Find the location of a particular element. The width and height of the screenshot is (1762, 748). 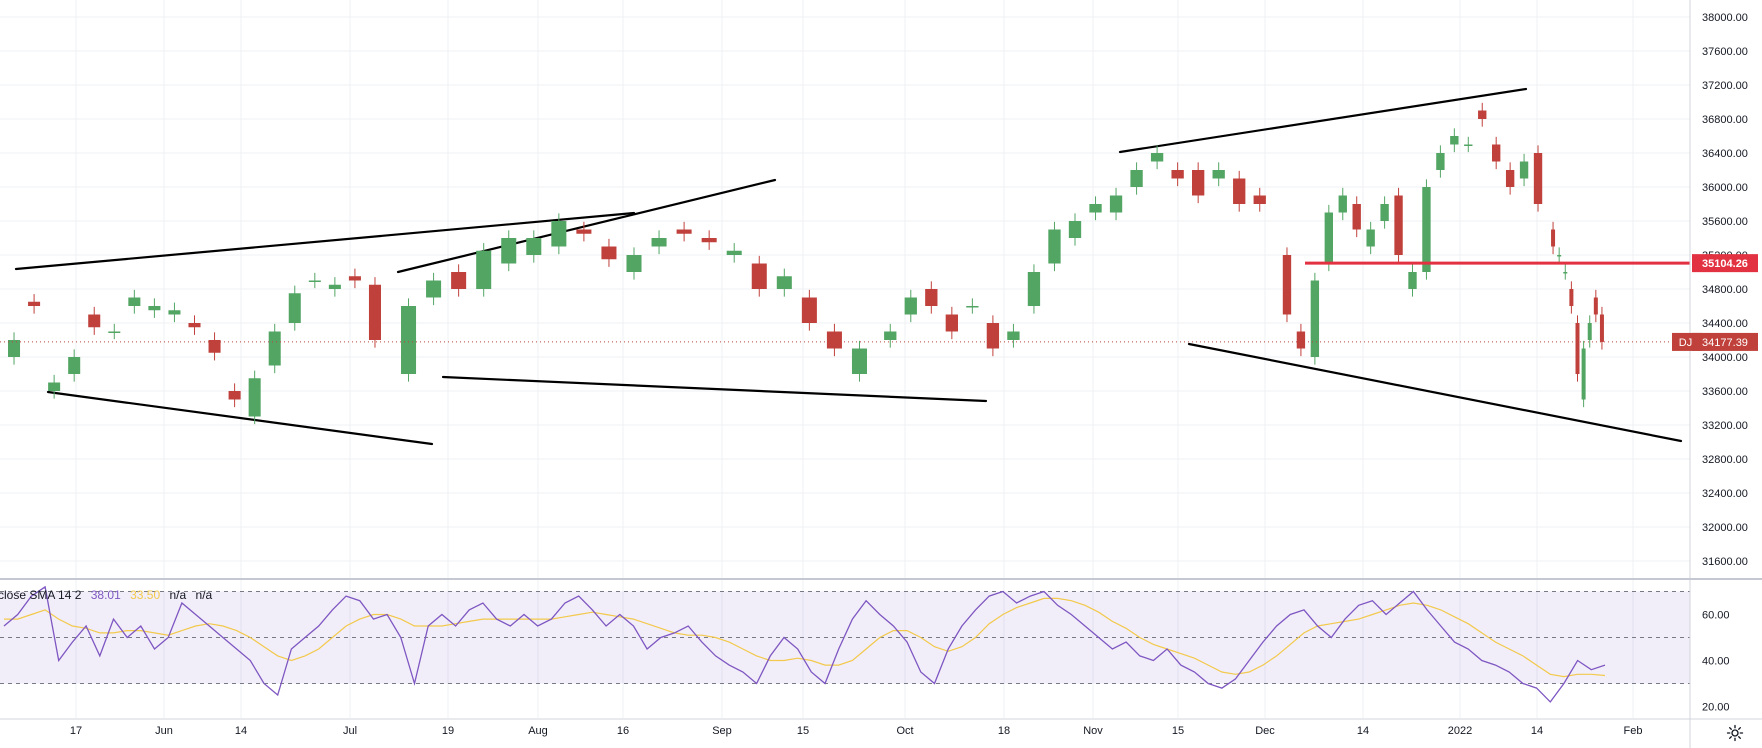

rsi-sma-value: 33.50 is located at coordinates (145, 595).